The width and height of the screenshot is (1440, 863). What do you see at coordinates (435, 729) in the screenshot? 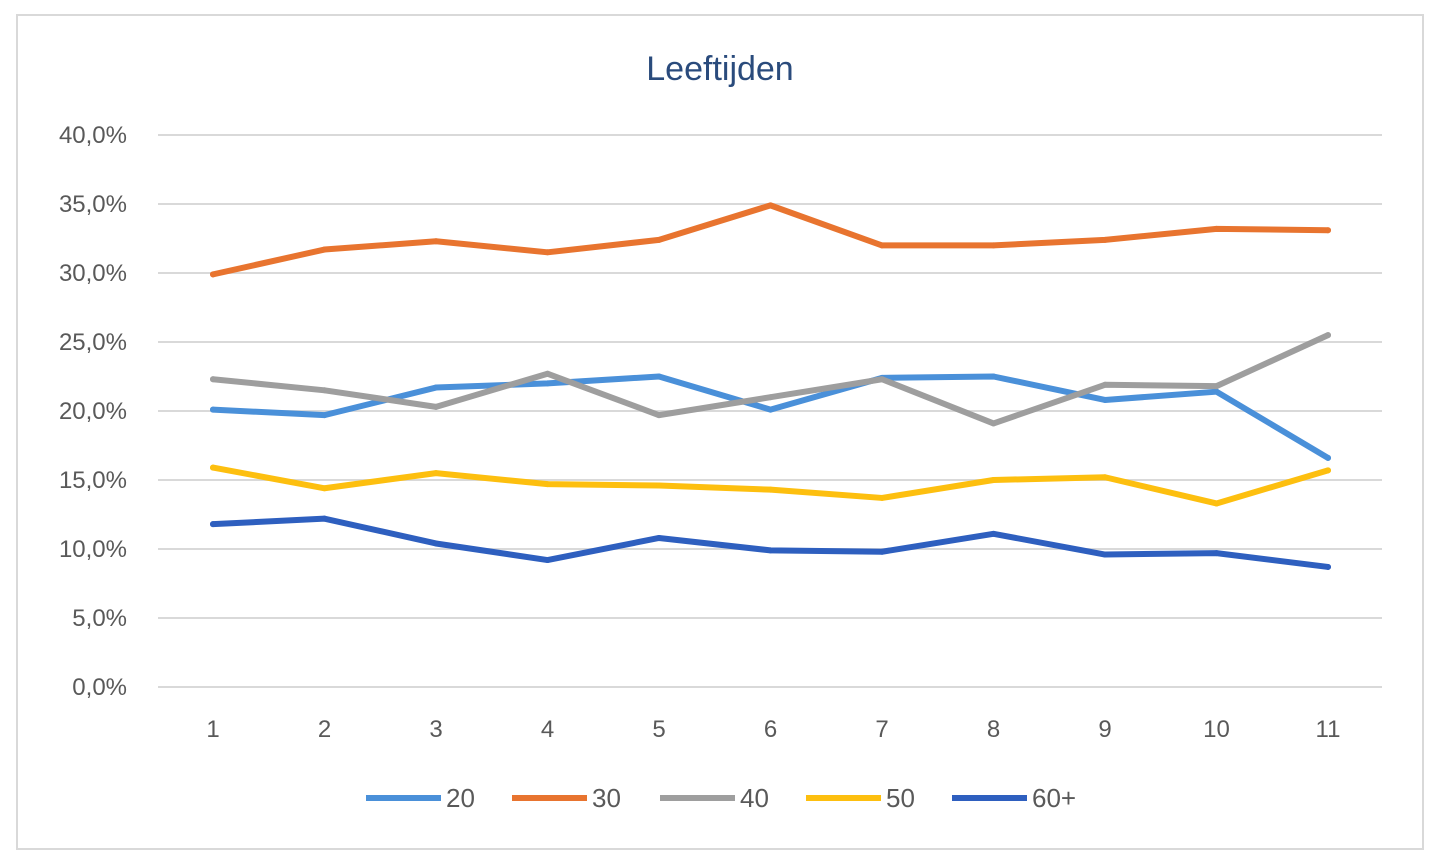
I see `x-tick-label: 3` at bounding box center [435, 729].